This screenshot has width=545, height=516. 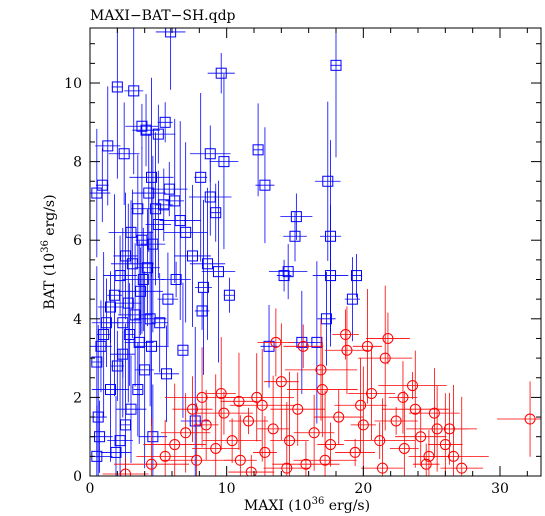 What do you see at coordinates (90, 489) in the screenshot?
I see `x-tick-label: 0` at bounding box center [90, 489].